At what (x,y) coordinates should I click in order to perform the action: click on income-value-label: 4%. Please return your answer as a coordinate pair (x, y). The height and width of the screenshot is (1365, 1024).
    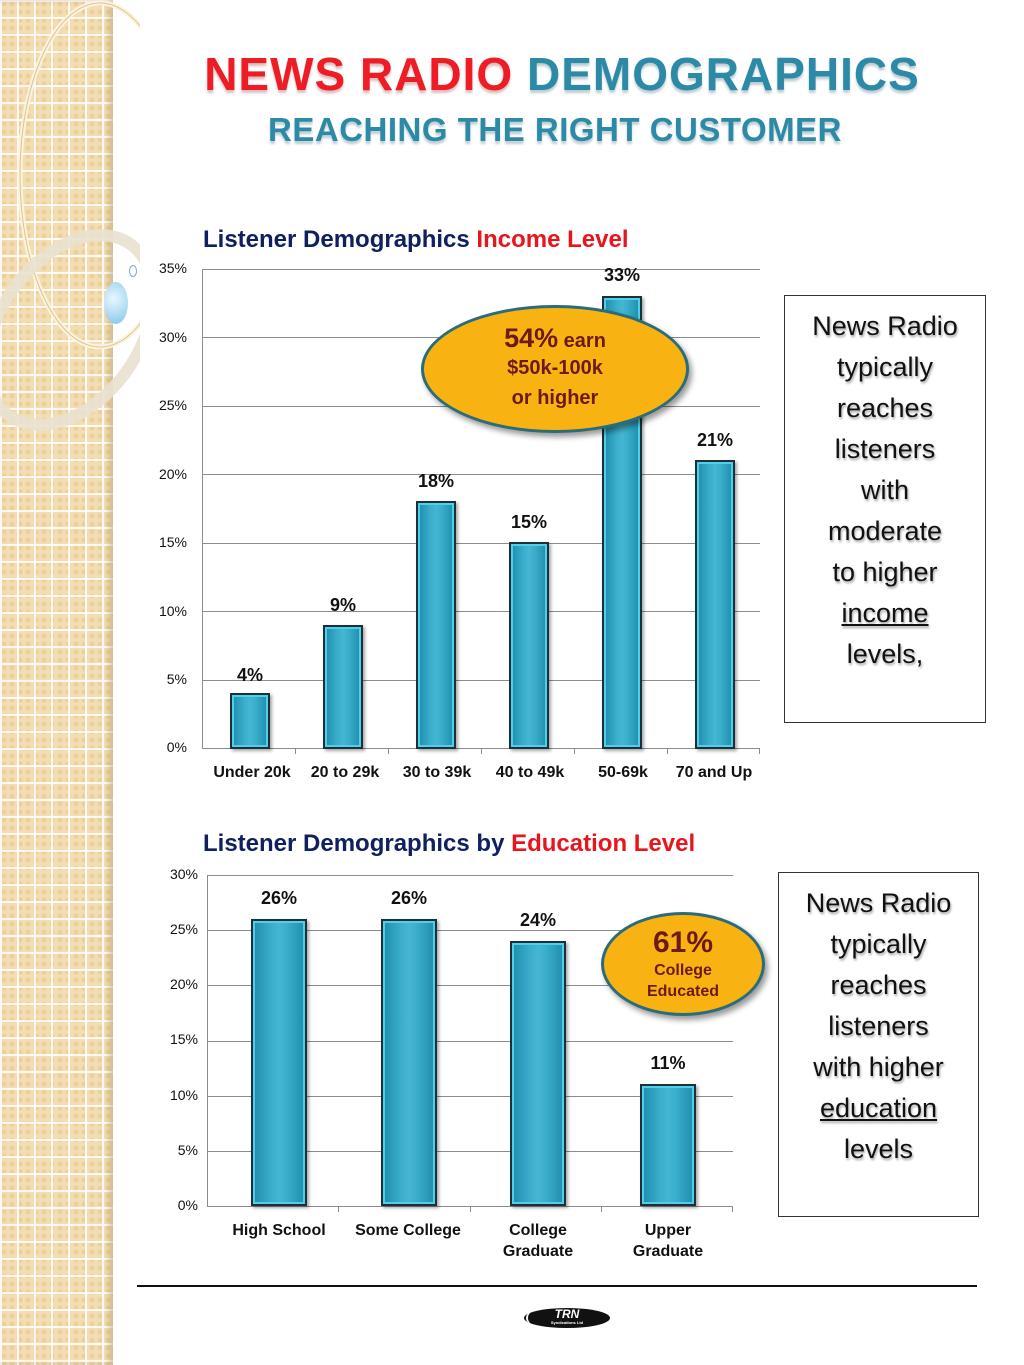
    Looking at the image, I should click on (249, 675).